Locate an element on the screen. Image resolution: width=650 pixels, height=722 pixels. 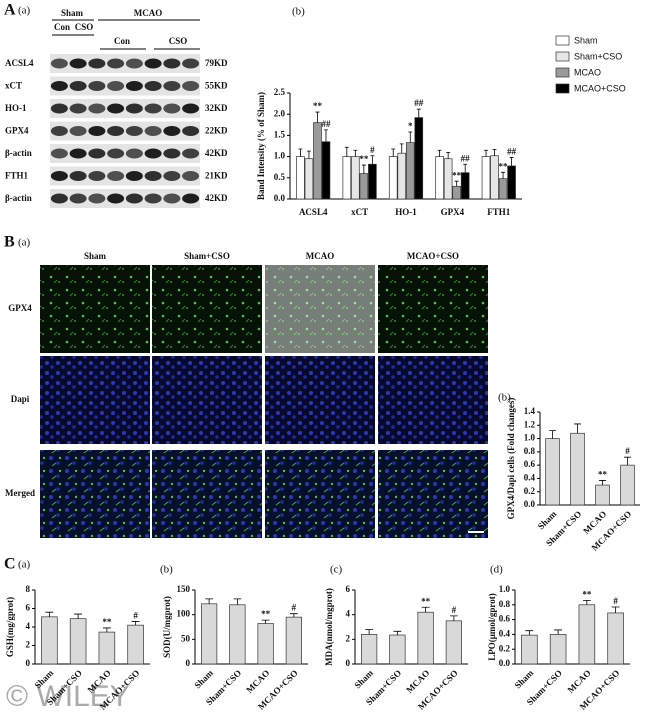
blot-group: Sham is located at coordinates (72, 13).